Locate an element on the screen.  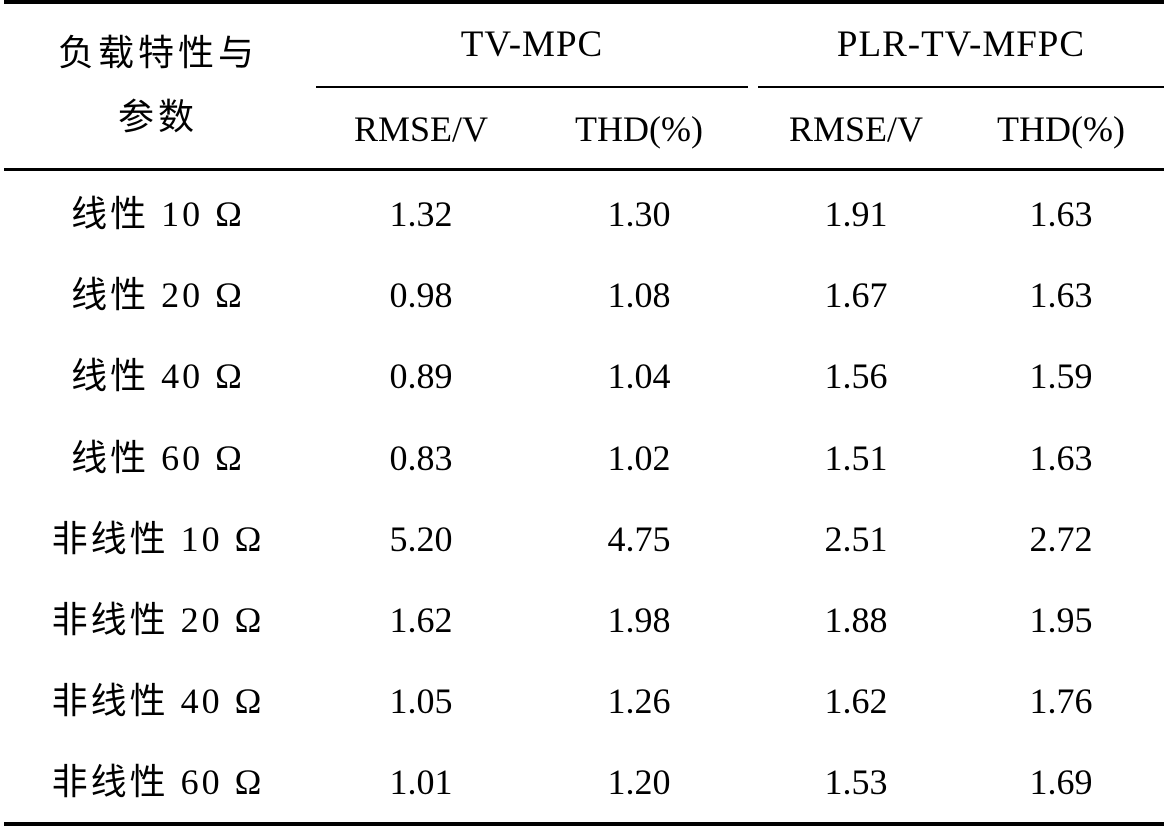
subheader-thd-1: THD(%) is located at coordinates (639, 129).